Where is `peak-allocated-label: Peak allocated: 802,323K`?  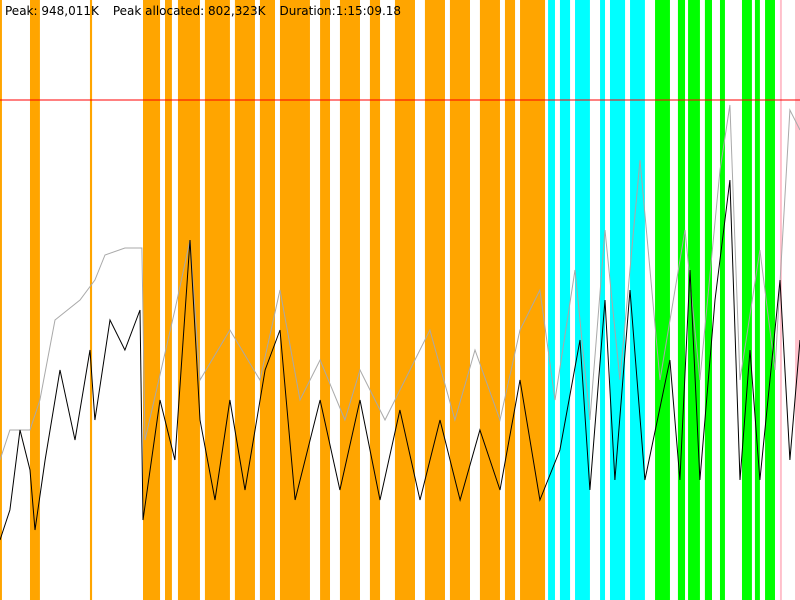
peak-allocated-label: Peak allocated: 802,323K is located at coordinates (189, 11).